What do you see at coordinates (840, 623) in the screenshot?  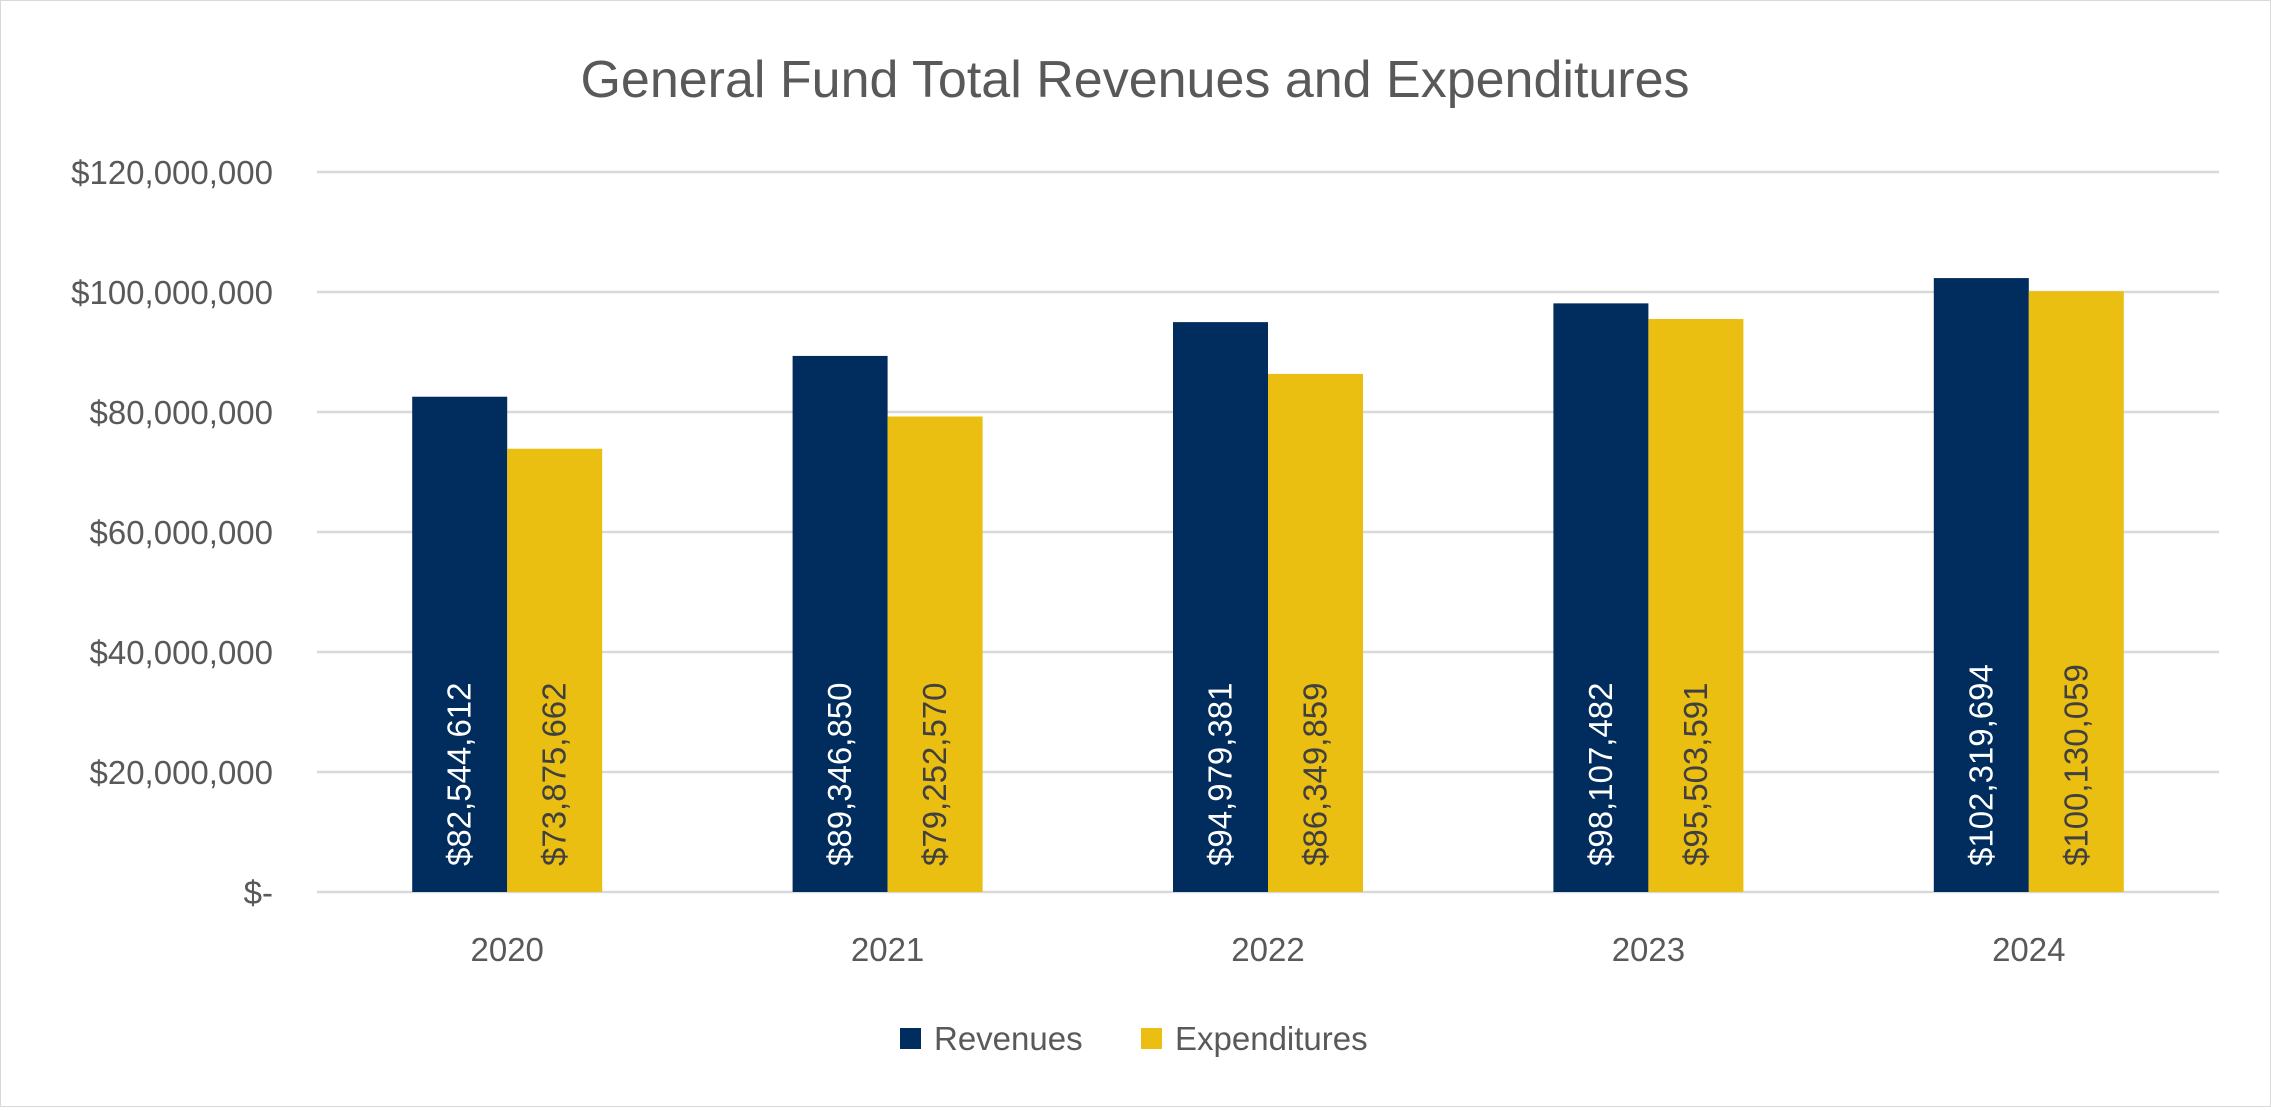 I see `bar-revenues-2021` at bounding box center [840, 623].